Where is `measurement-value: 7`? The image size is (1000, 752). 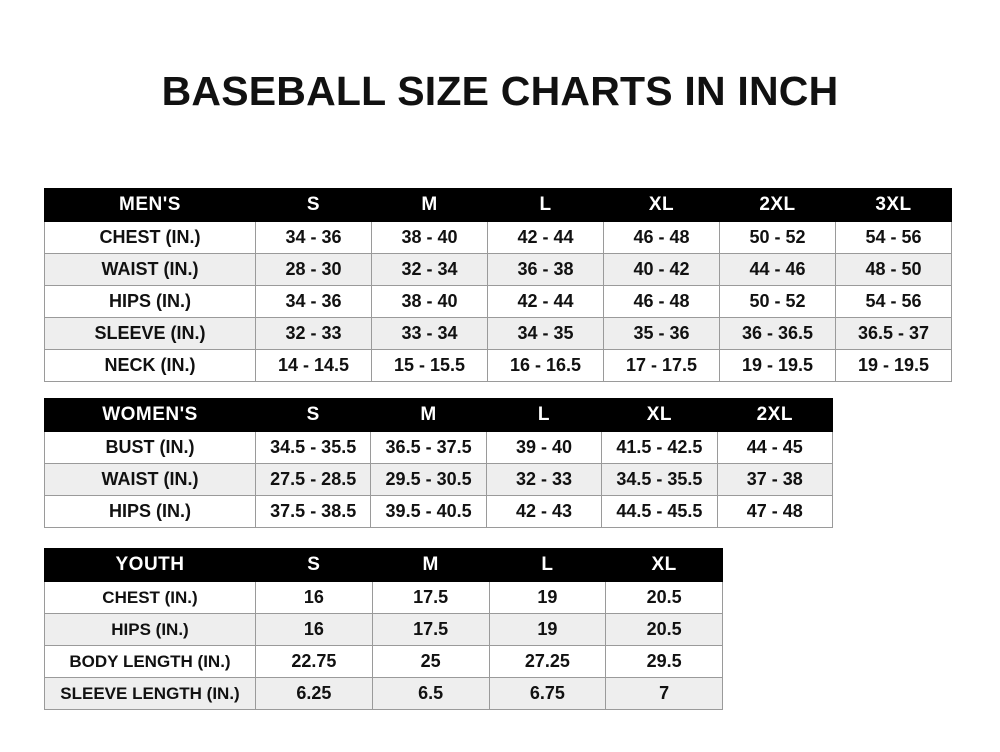
measurement-value: 7 is located at coordinates (664, 693).